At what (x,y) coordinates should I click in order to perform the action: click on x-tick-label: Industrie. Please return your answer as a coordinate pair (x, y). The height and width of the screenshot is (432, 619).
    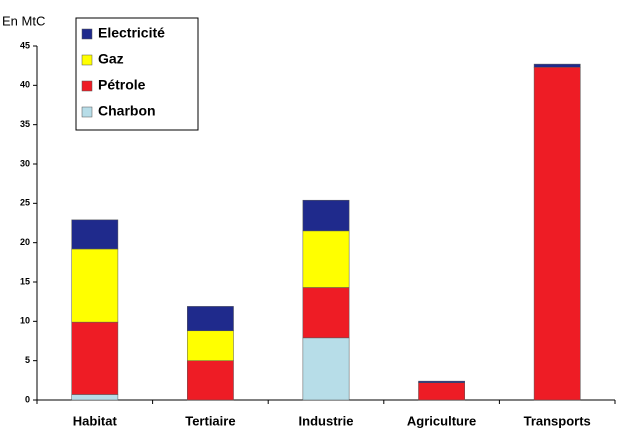
    Looking at the image, I should click on (326, 420).